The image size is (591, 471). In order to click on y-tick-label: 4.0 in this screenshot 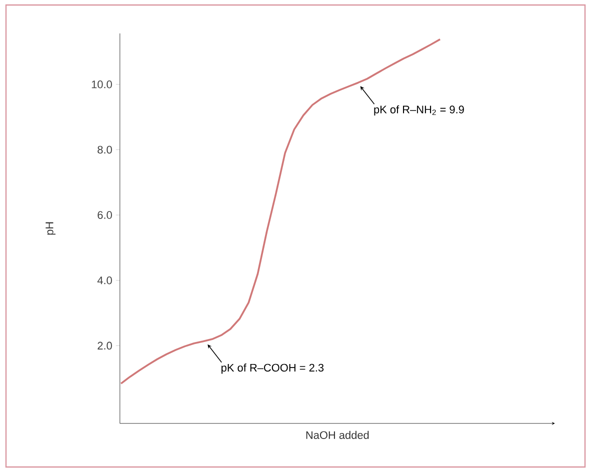, I will do `click(104, 280)`.